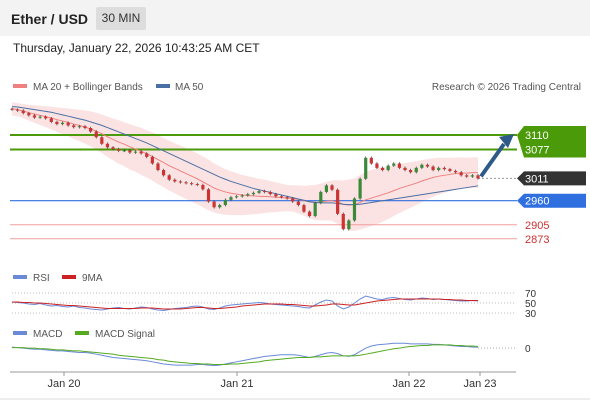 Image resolution: width=590 pixels, height=400 pixels. I want to click on low-label-2: 2873, so click(537, 240).